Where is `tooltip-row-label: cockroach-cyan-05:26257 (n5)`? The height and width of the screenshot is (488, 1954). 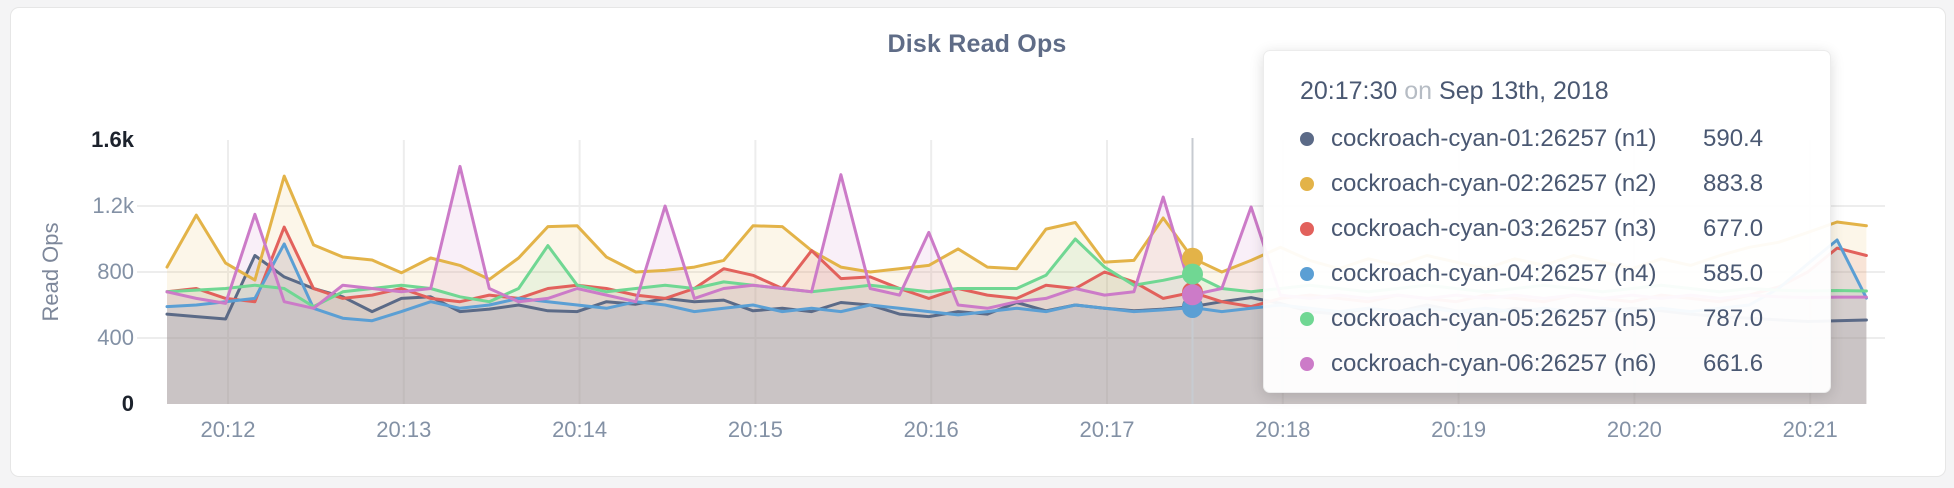 tooltip-row-label: cockroach-cyan-05:26257 (n5) is located at coordinates (1494, 318).